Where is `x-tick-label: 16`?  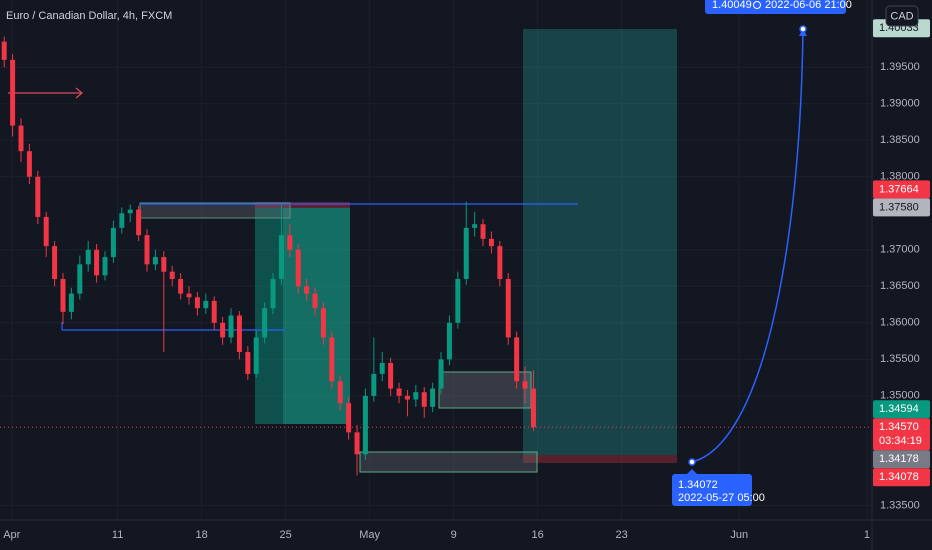
x-tick-label: 16 is located at coordinates (538, 535).